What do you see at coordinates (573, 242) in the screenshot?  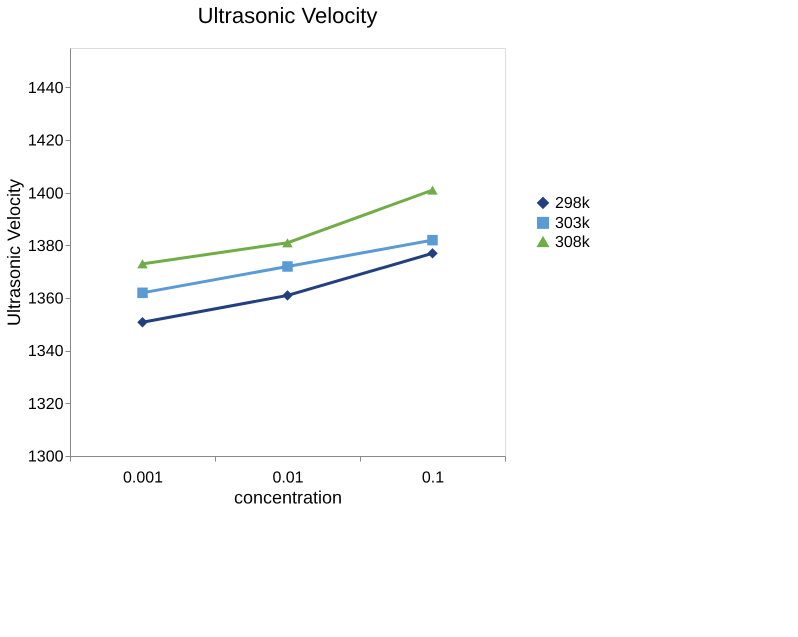 I see `legend-label: 308k` at bounding box center [573, 242].